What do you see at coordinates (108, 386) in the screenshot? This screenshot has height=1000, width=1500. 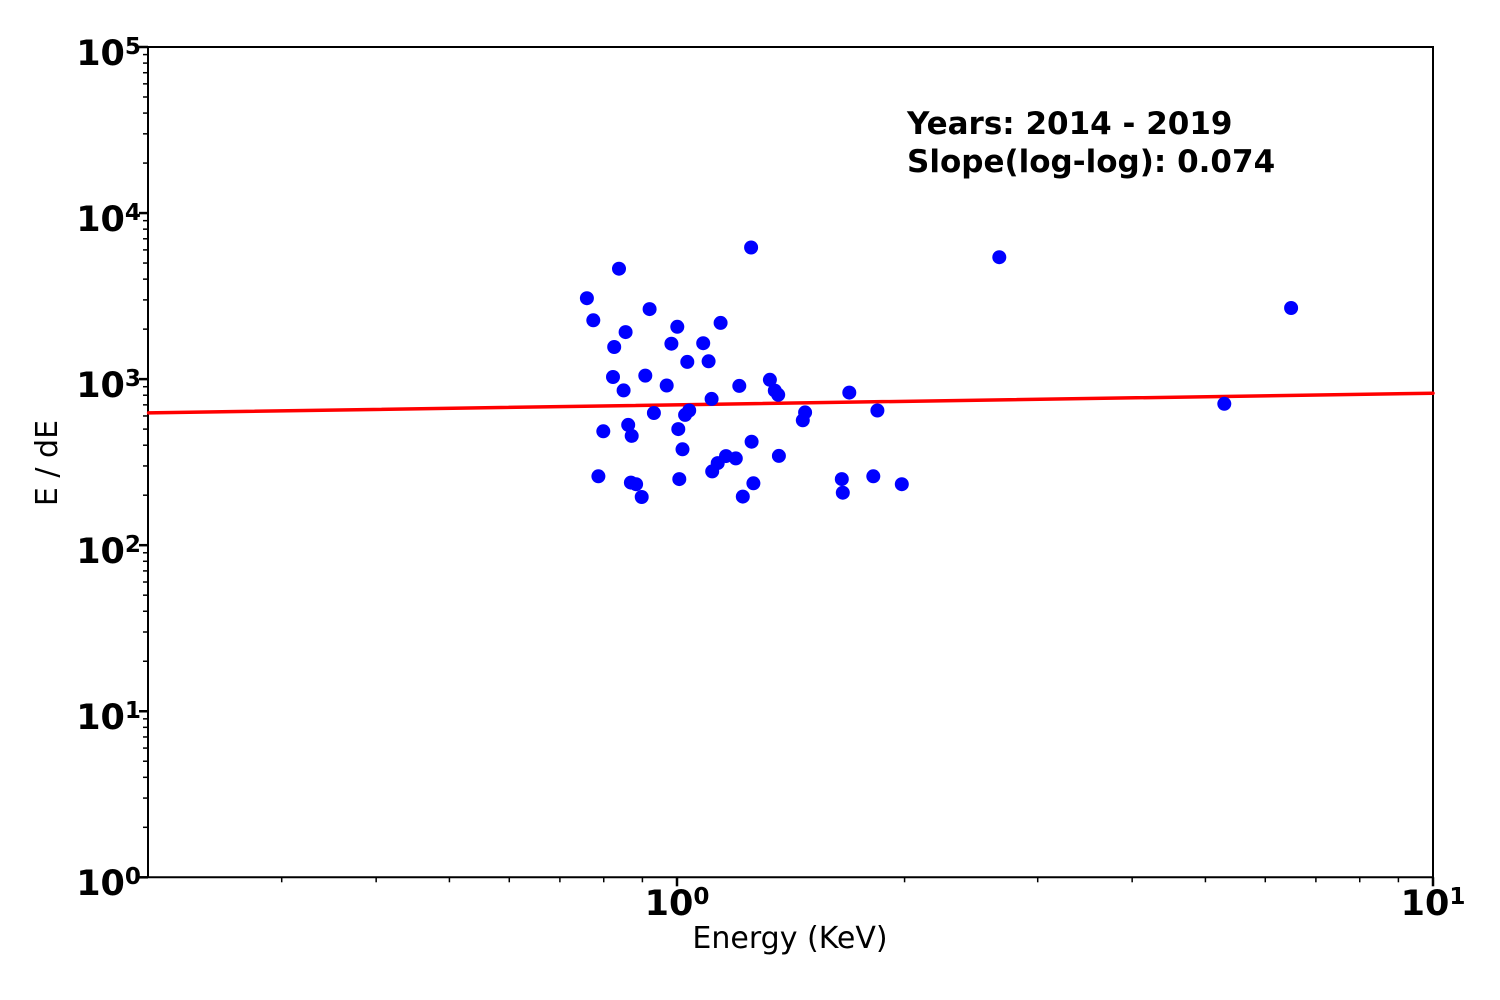 I see `y-tick-label: 103` at bounding box center [108, 386].